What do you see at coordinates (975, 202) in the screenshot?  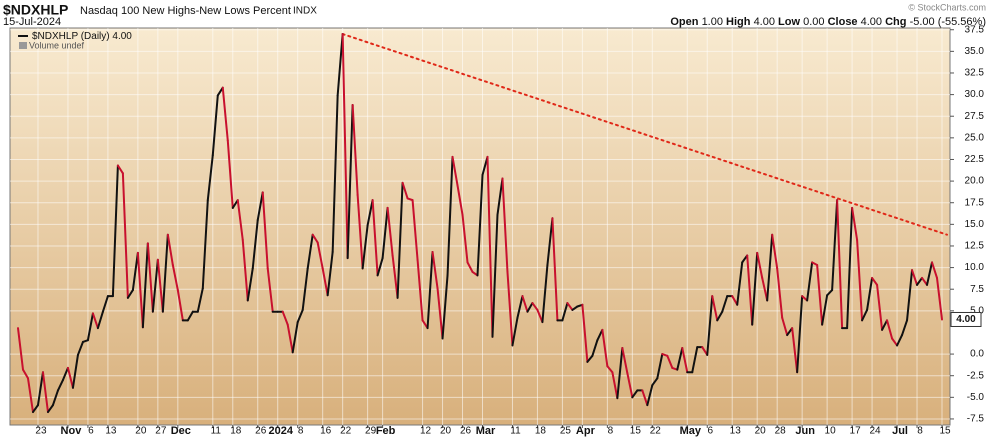 I see `y-tick-label: 17.5` at bounding box center [975, 202].